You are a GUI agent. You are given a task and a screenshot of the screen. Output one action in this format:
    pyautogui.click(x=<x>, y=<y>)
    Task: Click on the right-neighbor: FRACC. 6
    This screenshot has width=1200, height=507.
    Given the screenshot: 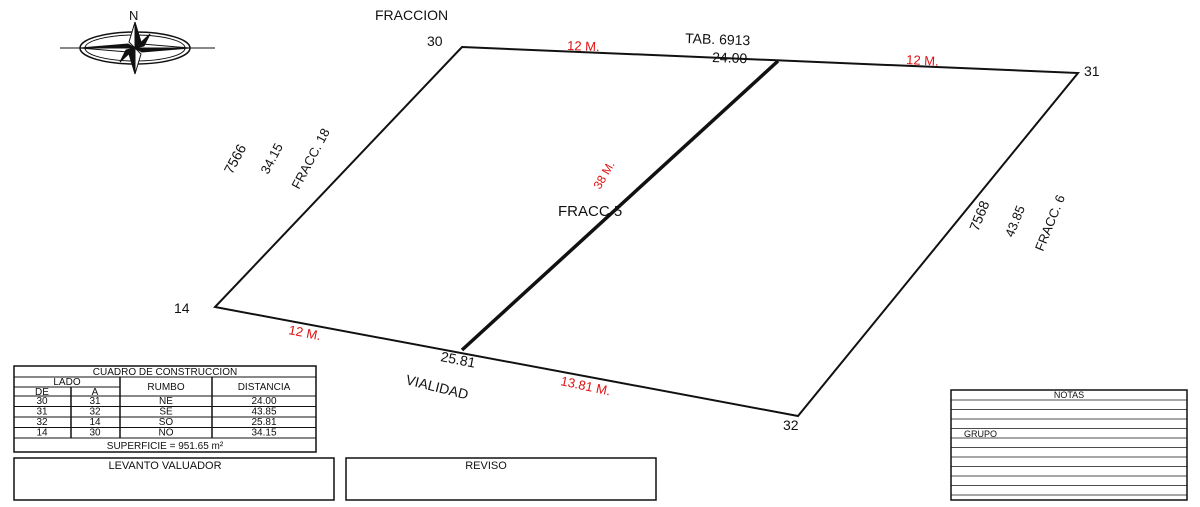 What is the action you would take?
    pyautogui.click(x=1050, y=223)
    